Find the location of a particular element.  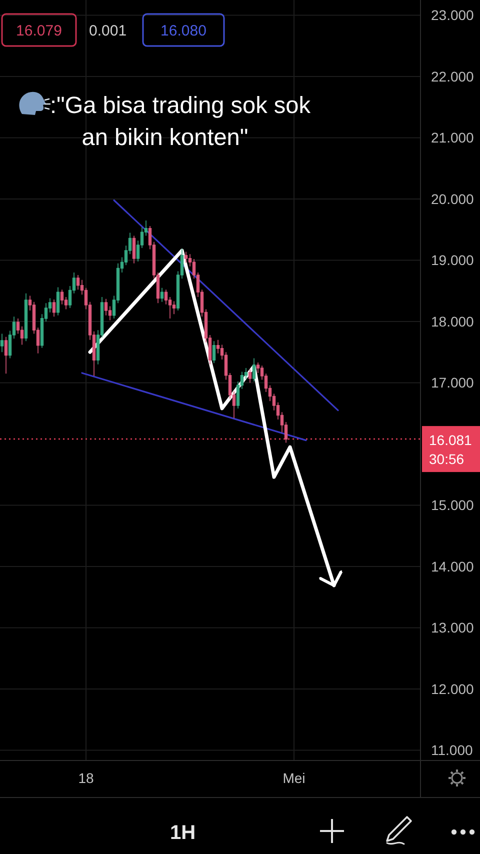

y-tick-label: 14.000 is located at coordinates (452, 566).